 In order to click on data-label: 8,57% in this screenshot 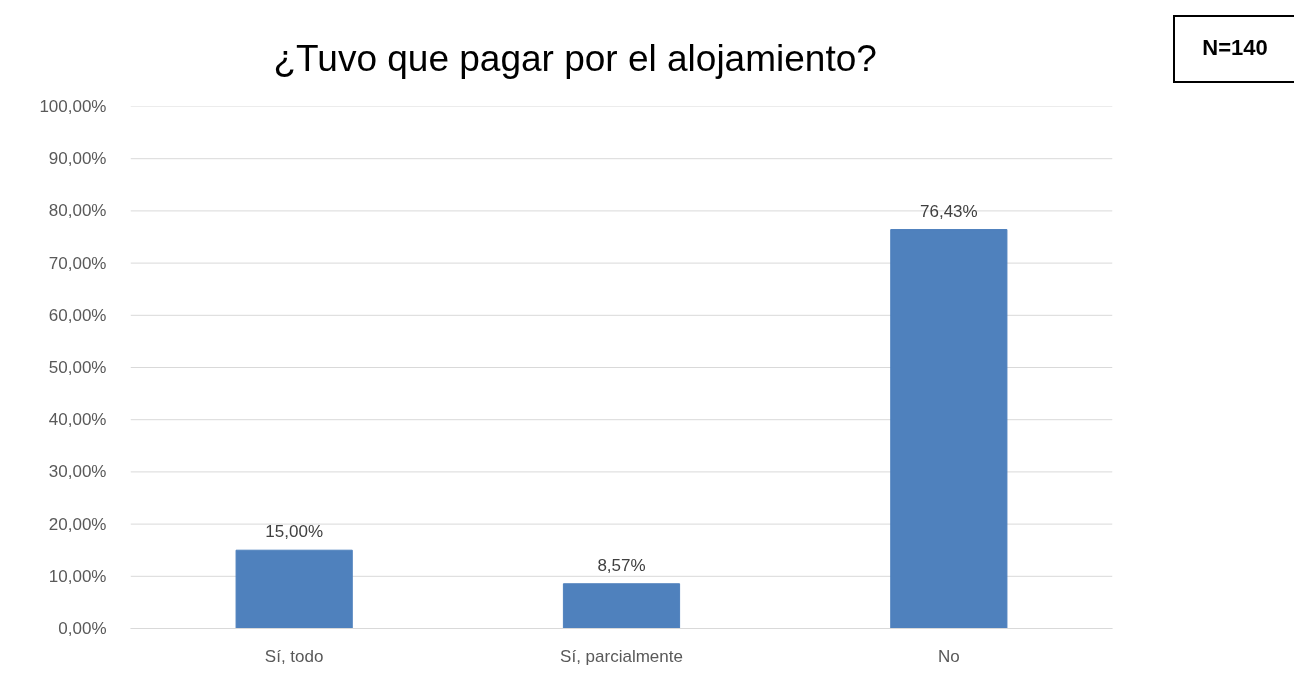, I will do `click(621, 565)`.